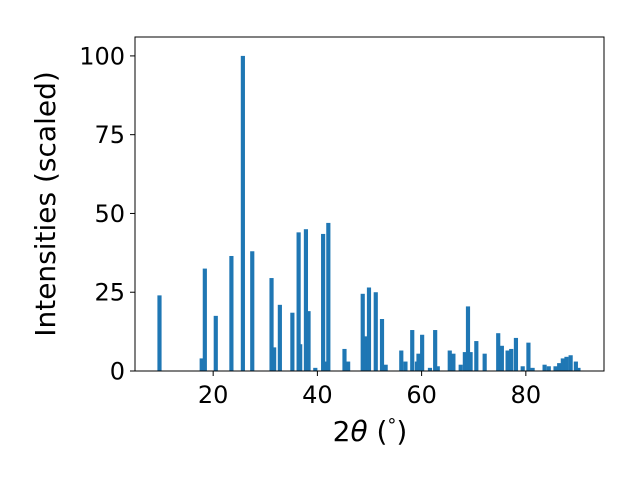  Describe the element at coordinates (109, 135) in the screenshot. I see `y-tick-label: 75` at that location.